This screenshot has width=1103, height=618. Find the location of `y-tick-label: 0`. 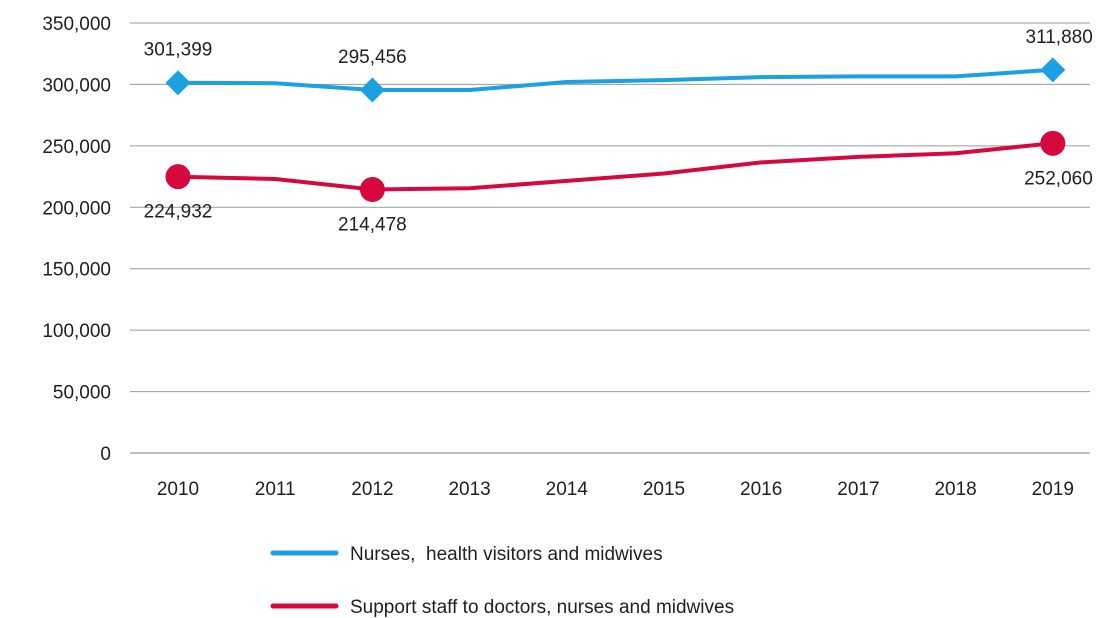

y-tick-label: 0 is located at coordinates (105, 454).